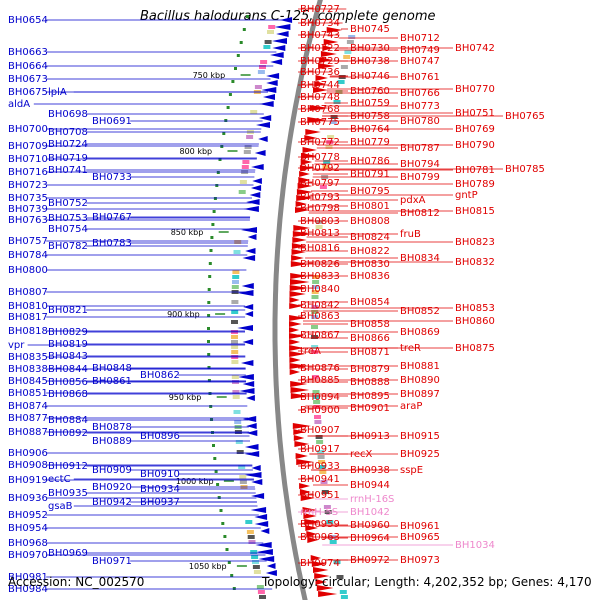 This screenshot has width=600, height=600. Describe the element at coordinates (320, 197) in the screenshot. I see `gene-label: BH0793` at that location.